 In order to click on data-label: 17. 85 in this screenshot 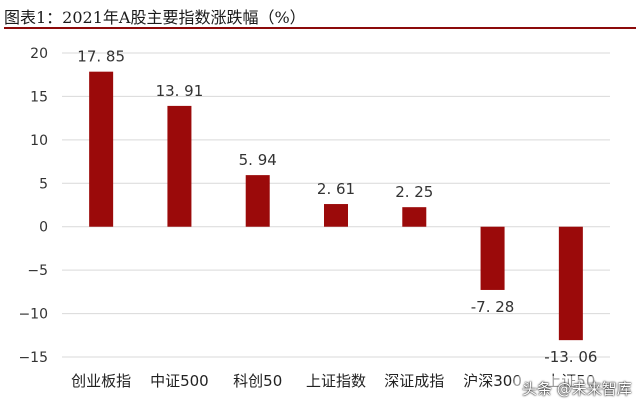, I will do `click(101, 57)`.